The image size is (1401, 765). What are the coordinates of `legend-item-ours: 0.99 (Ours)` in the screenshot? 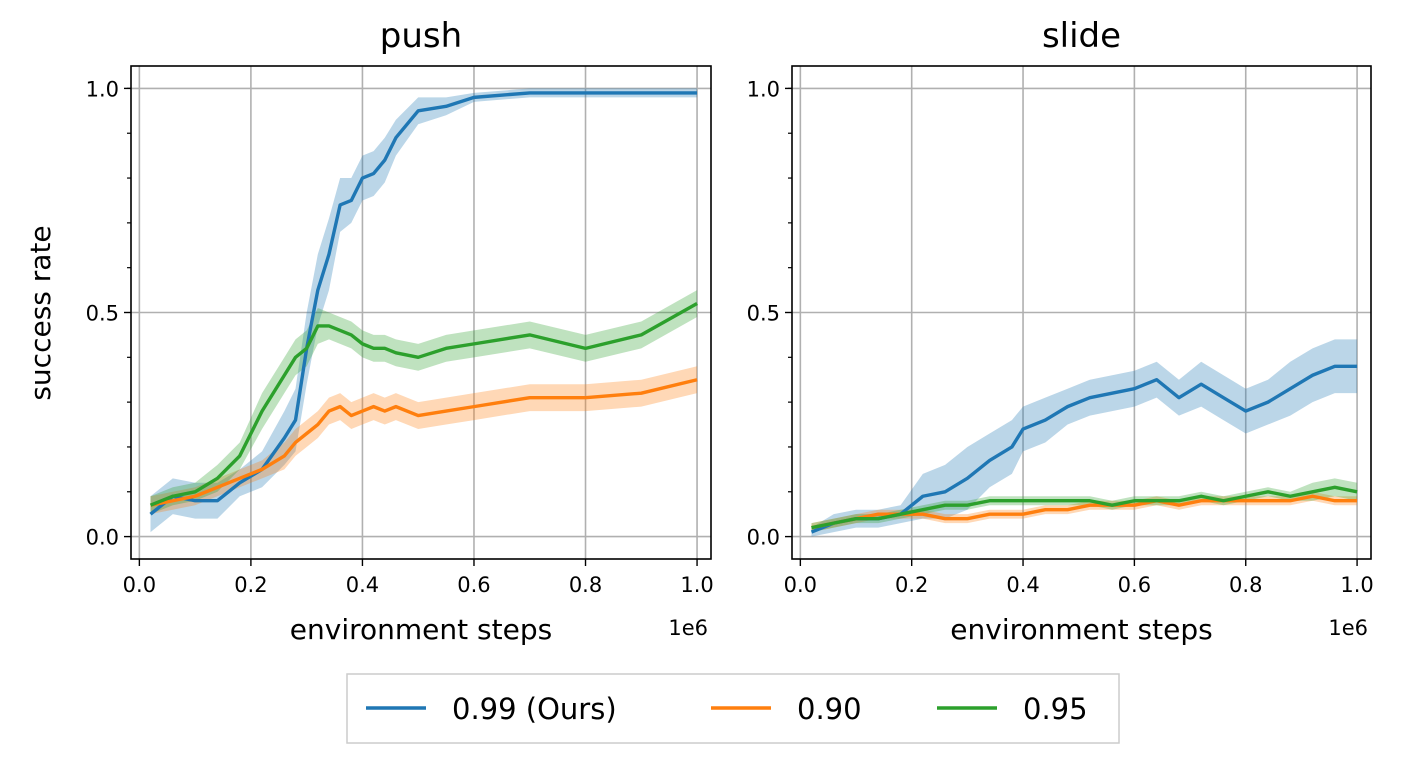 It's located at (491, 709).